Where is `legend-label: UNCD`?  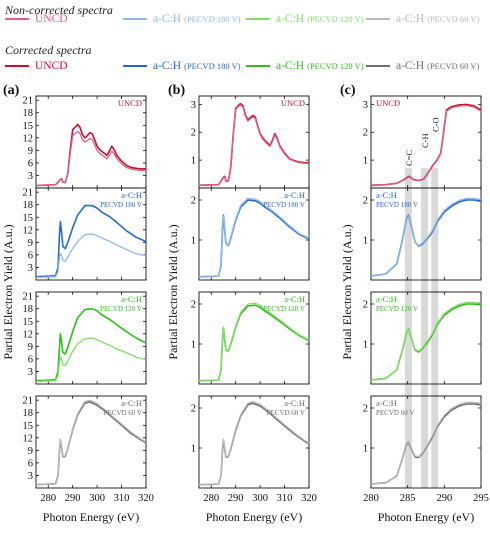
legend-label: UNCD is located at coordinates (51, 19).